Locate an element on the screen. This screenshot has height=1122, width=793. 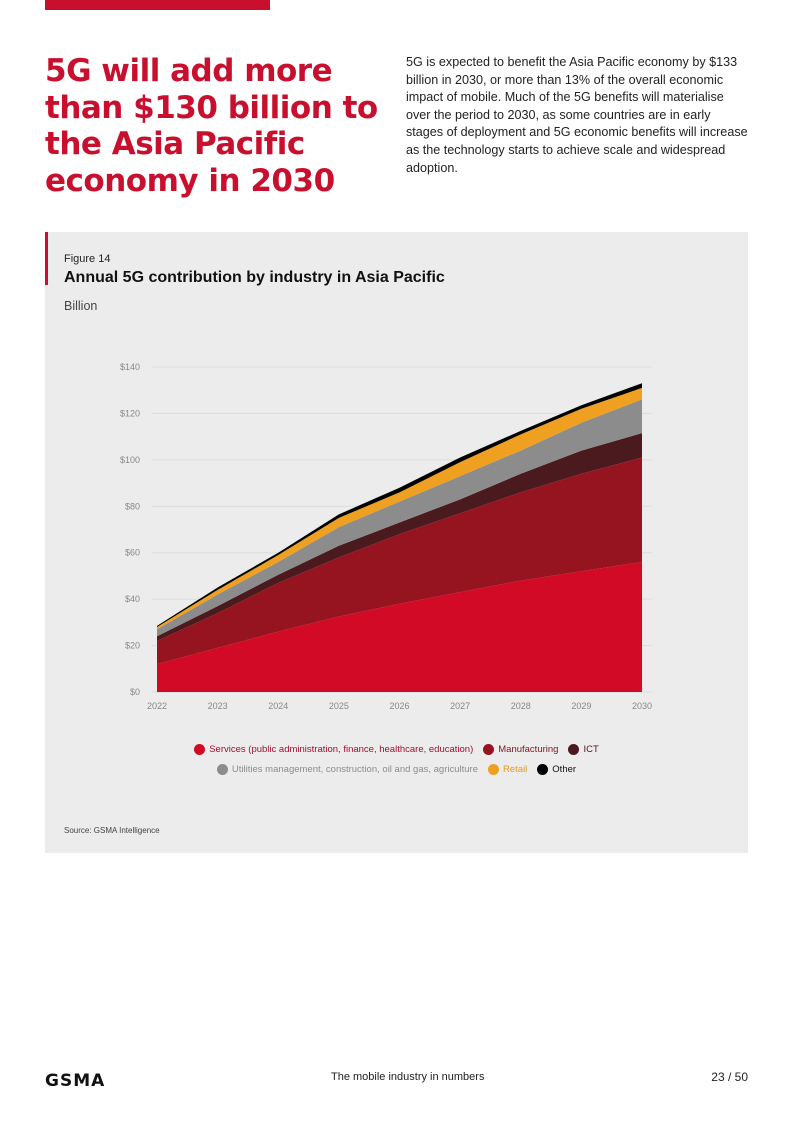
panel-accent-bar is located at coordinates (46, 258).